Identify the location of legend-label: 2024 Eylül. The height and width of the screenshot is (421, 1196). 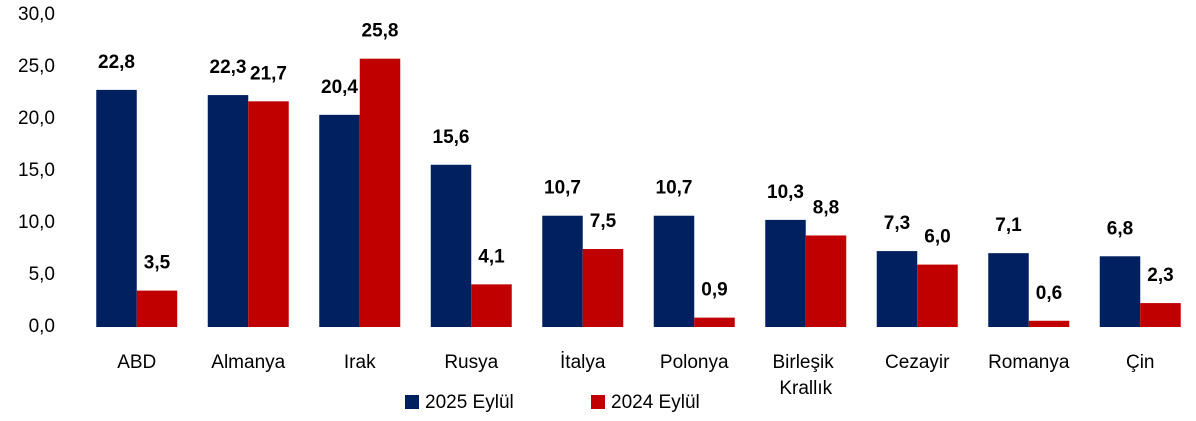
(655, 402).